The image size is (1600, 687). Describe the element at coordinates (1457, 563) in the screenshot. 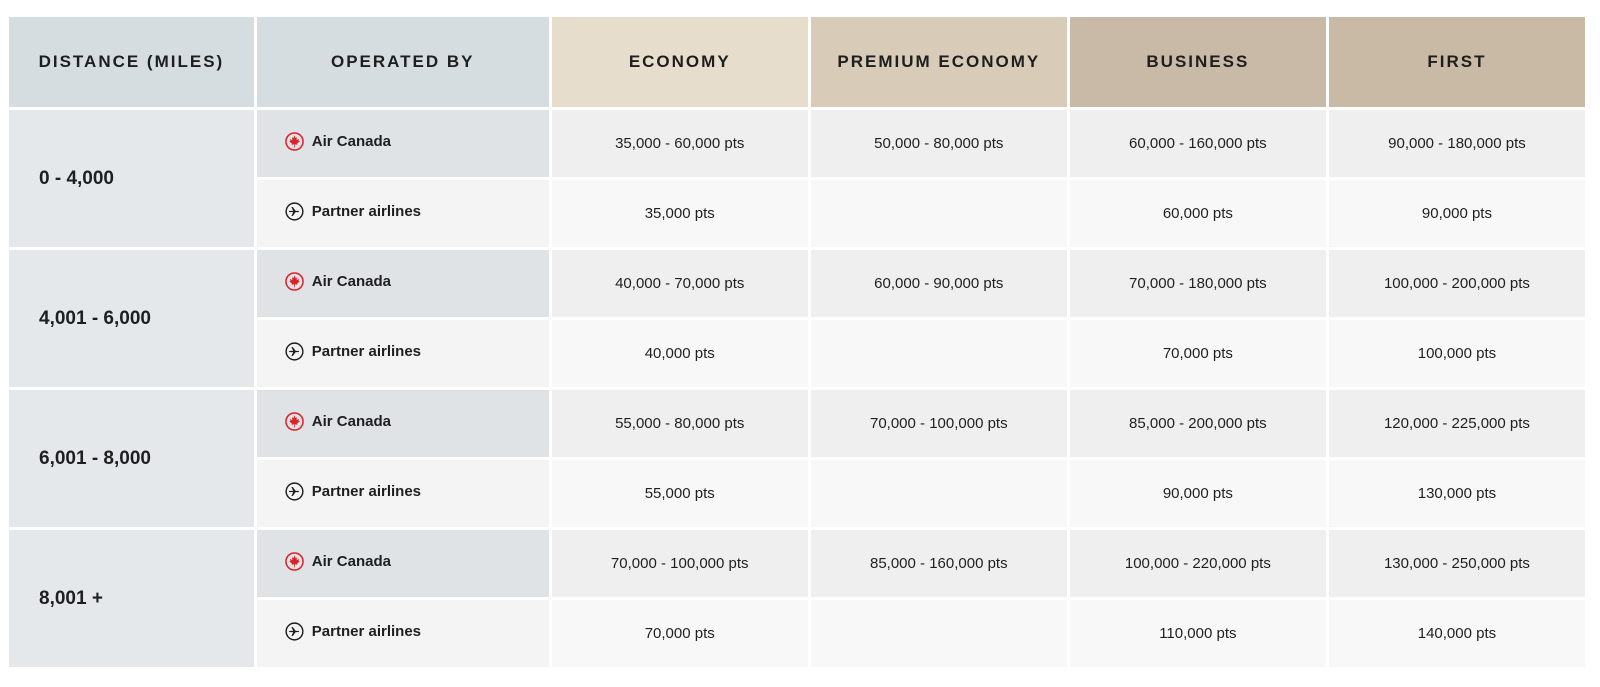

I see `first-points: 130,000 - 250,000 pts` at that location.